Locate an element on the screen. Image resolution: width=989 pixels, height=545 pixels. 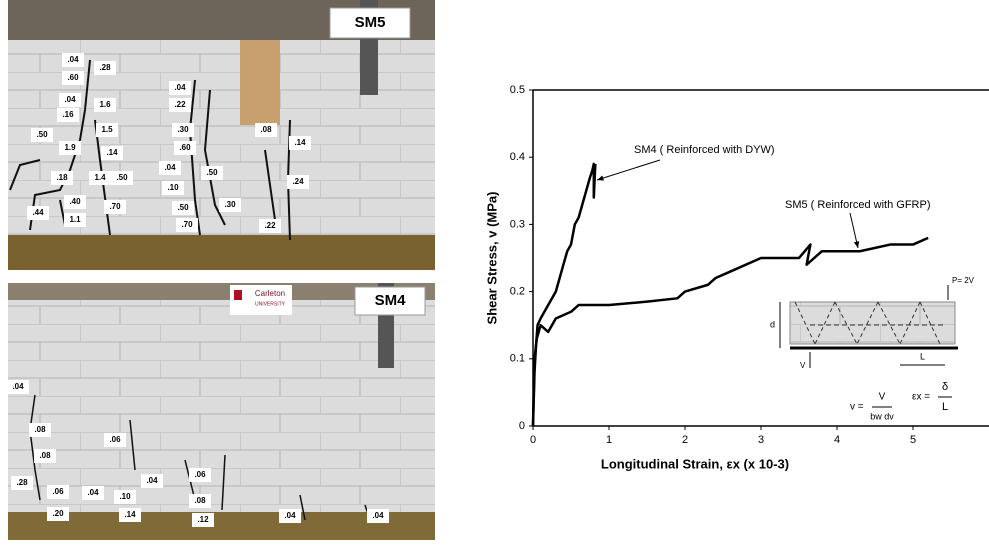
crack-label: .44 is located at coordinates (38, 212).